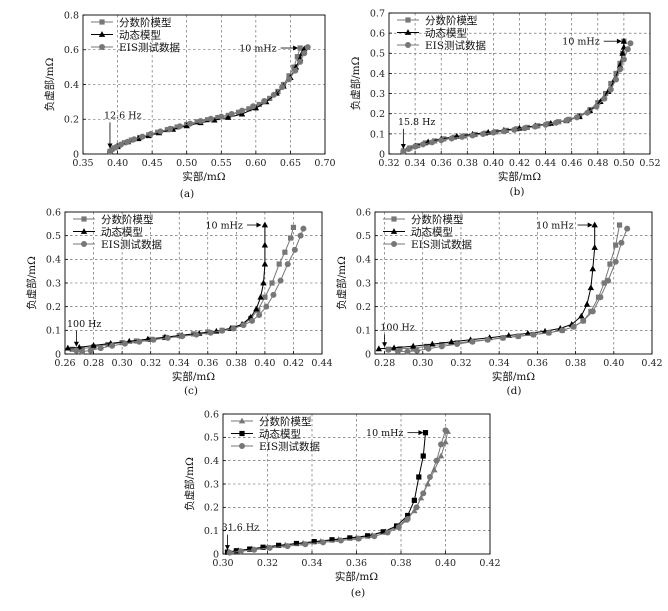 This screenshot has width=668, height=611. I want to click on x-tick-label: 0.45, so click(152, 163).